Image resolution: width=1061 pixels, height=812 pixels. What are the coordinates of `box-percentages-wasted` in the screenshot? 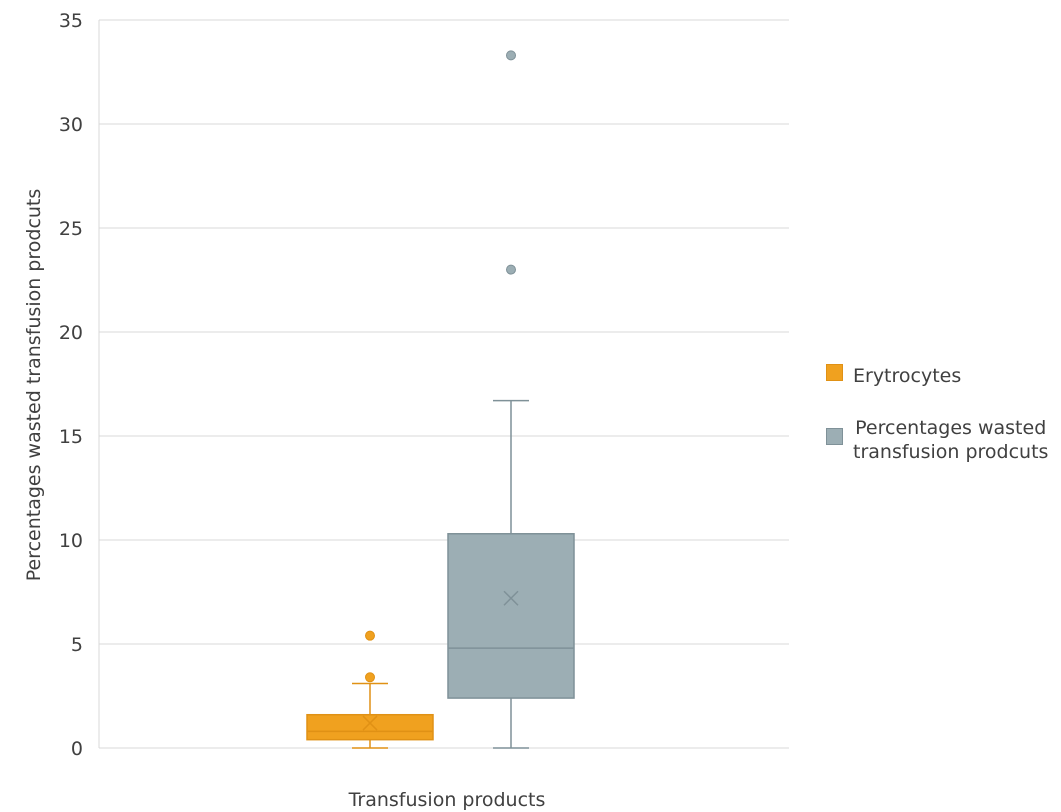 It's located at (511, 399).